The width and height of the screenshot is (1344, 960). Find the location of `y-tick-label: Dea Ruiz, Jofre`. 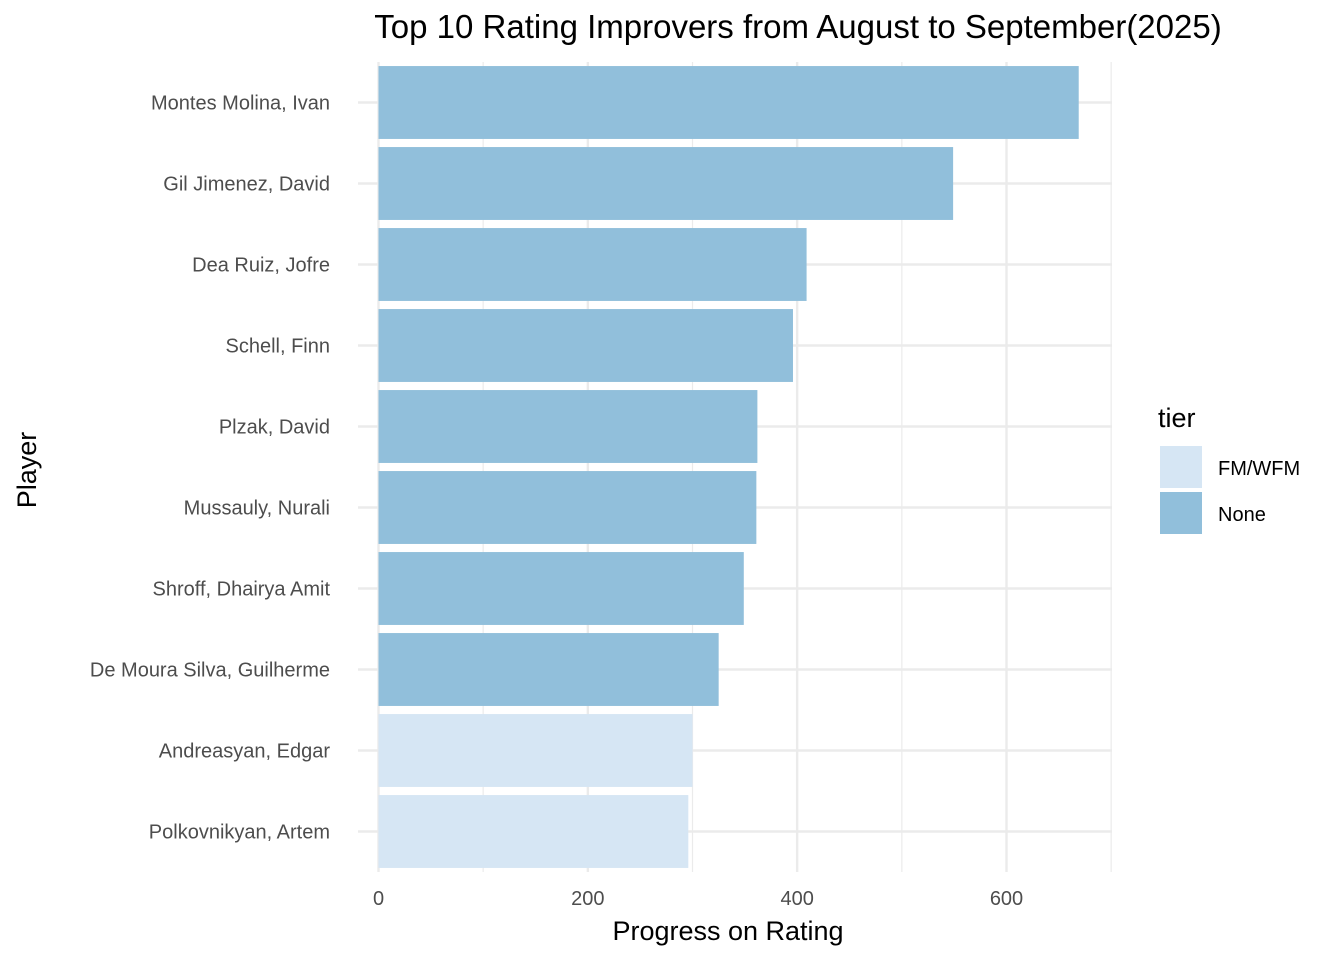

y-tick-label: Dea Ruiz, Jofre is located at coordinates (261, 266).